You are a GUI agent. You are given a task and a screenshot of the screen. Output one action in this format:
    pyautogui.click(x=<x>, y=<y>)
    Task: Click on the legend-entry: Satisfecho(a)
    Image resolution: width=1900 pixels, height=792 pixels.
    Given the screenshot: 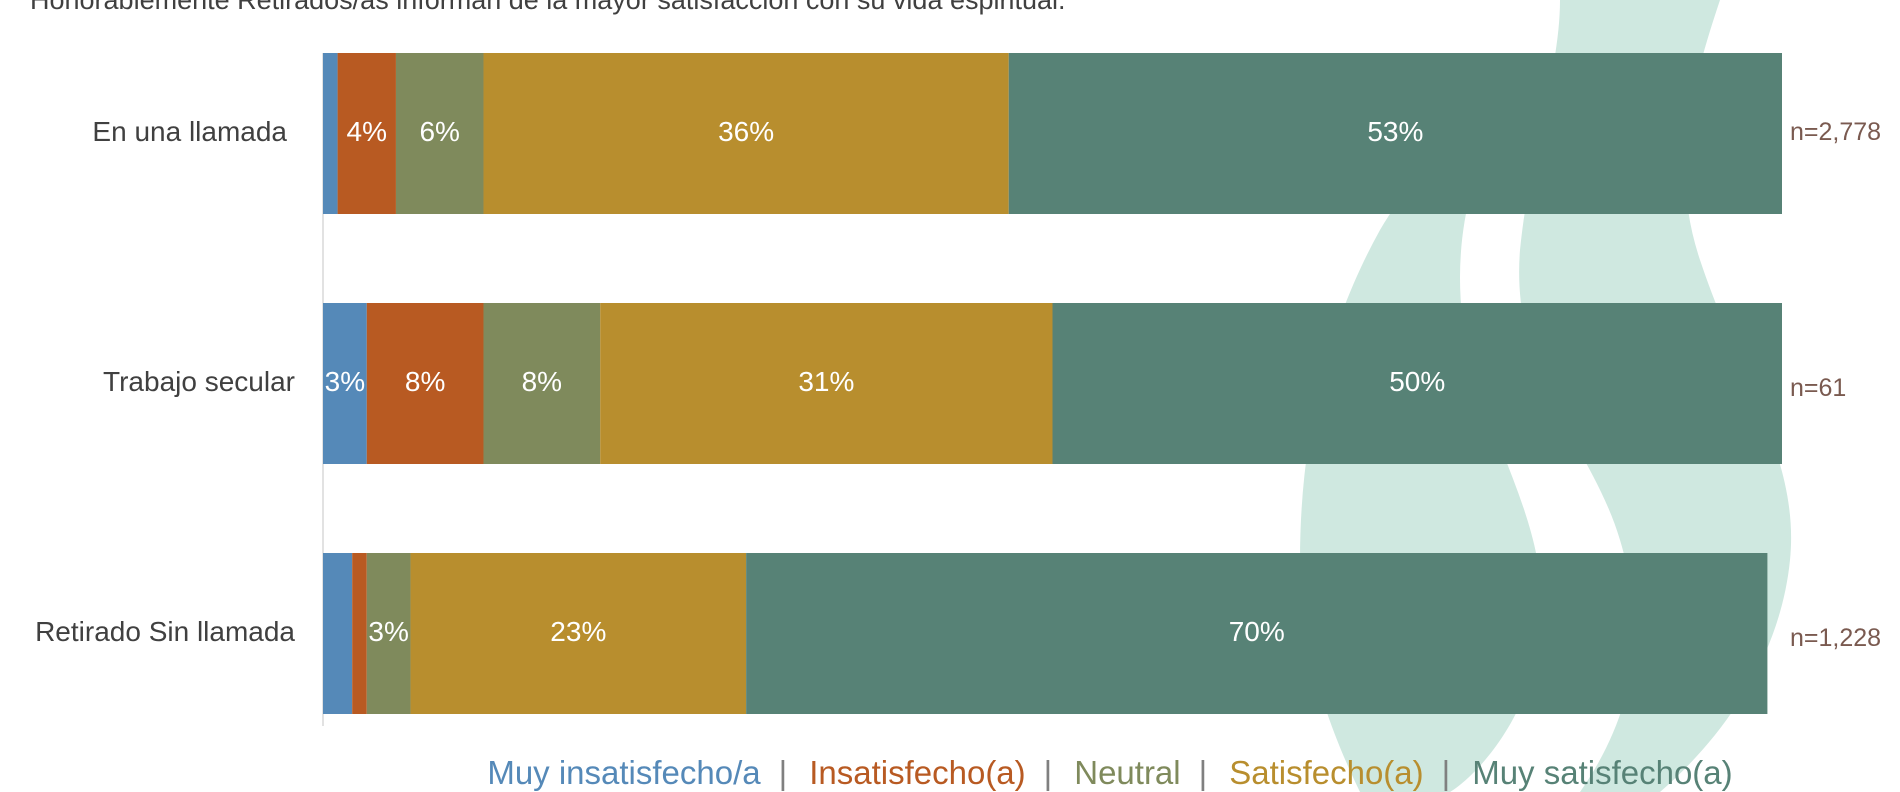 What is the action you would take?
    pyautogui.click(x=1326, y=772)
    